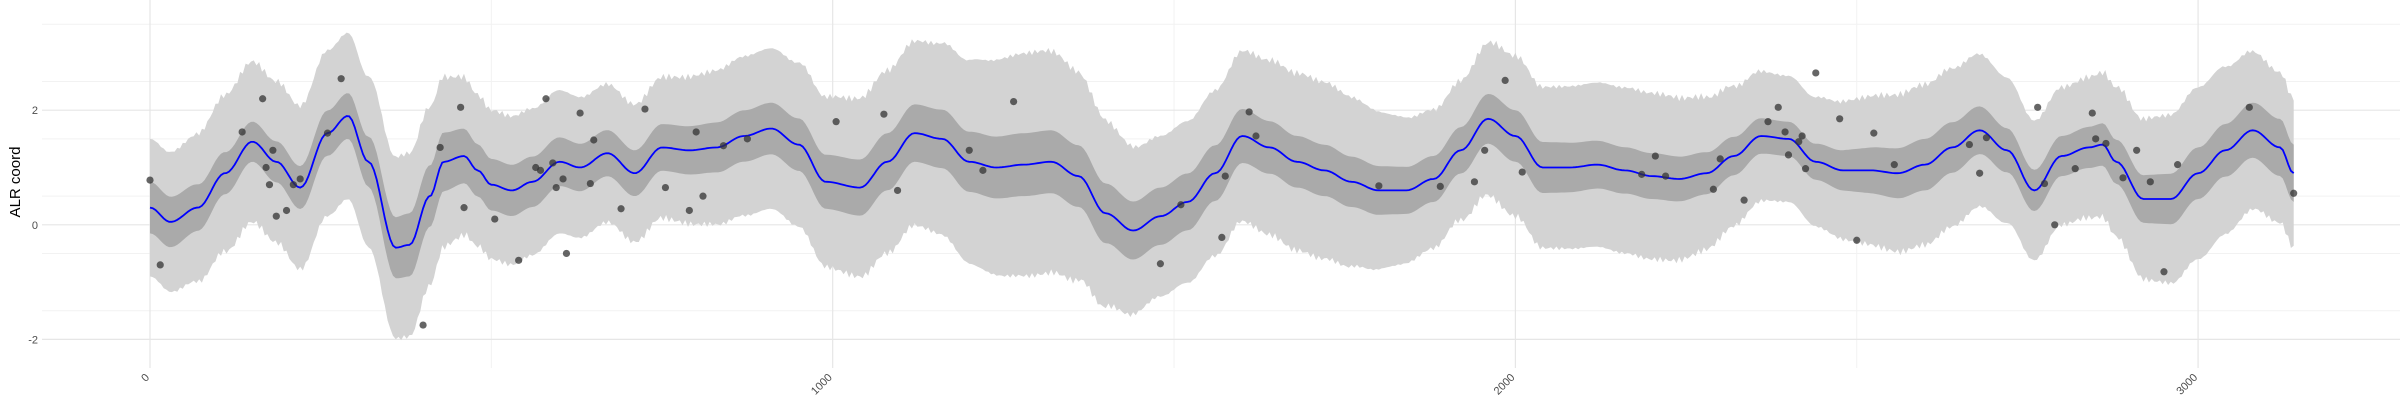 The image size is (2400, 400). Describe the element at coordinates (822, 385) in the screenshot. I see `x-tick-label: 1000` at that location.